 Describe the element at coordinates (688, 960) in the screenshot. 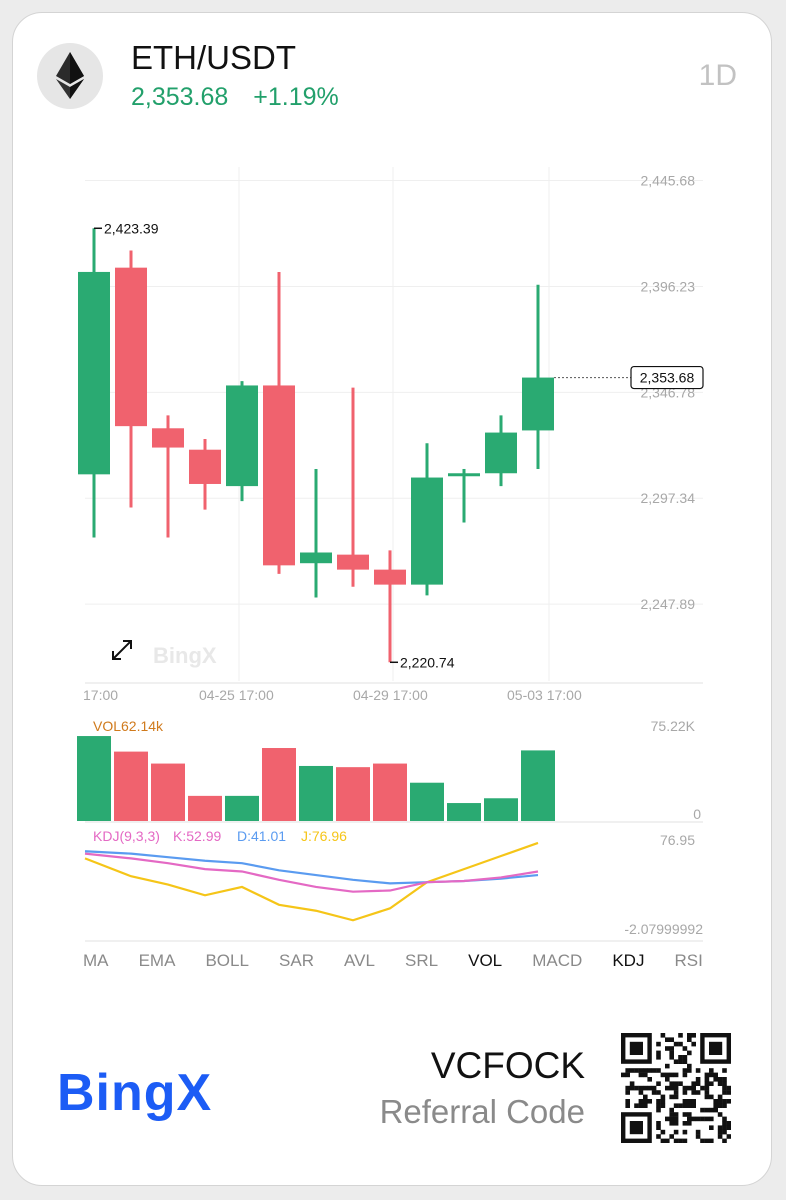

I see `tab-rsi: RSI` at that location.